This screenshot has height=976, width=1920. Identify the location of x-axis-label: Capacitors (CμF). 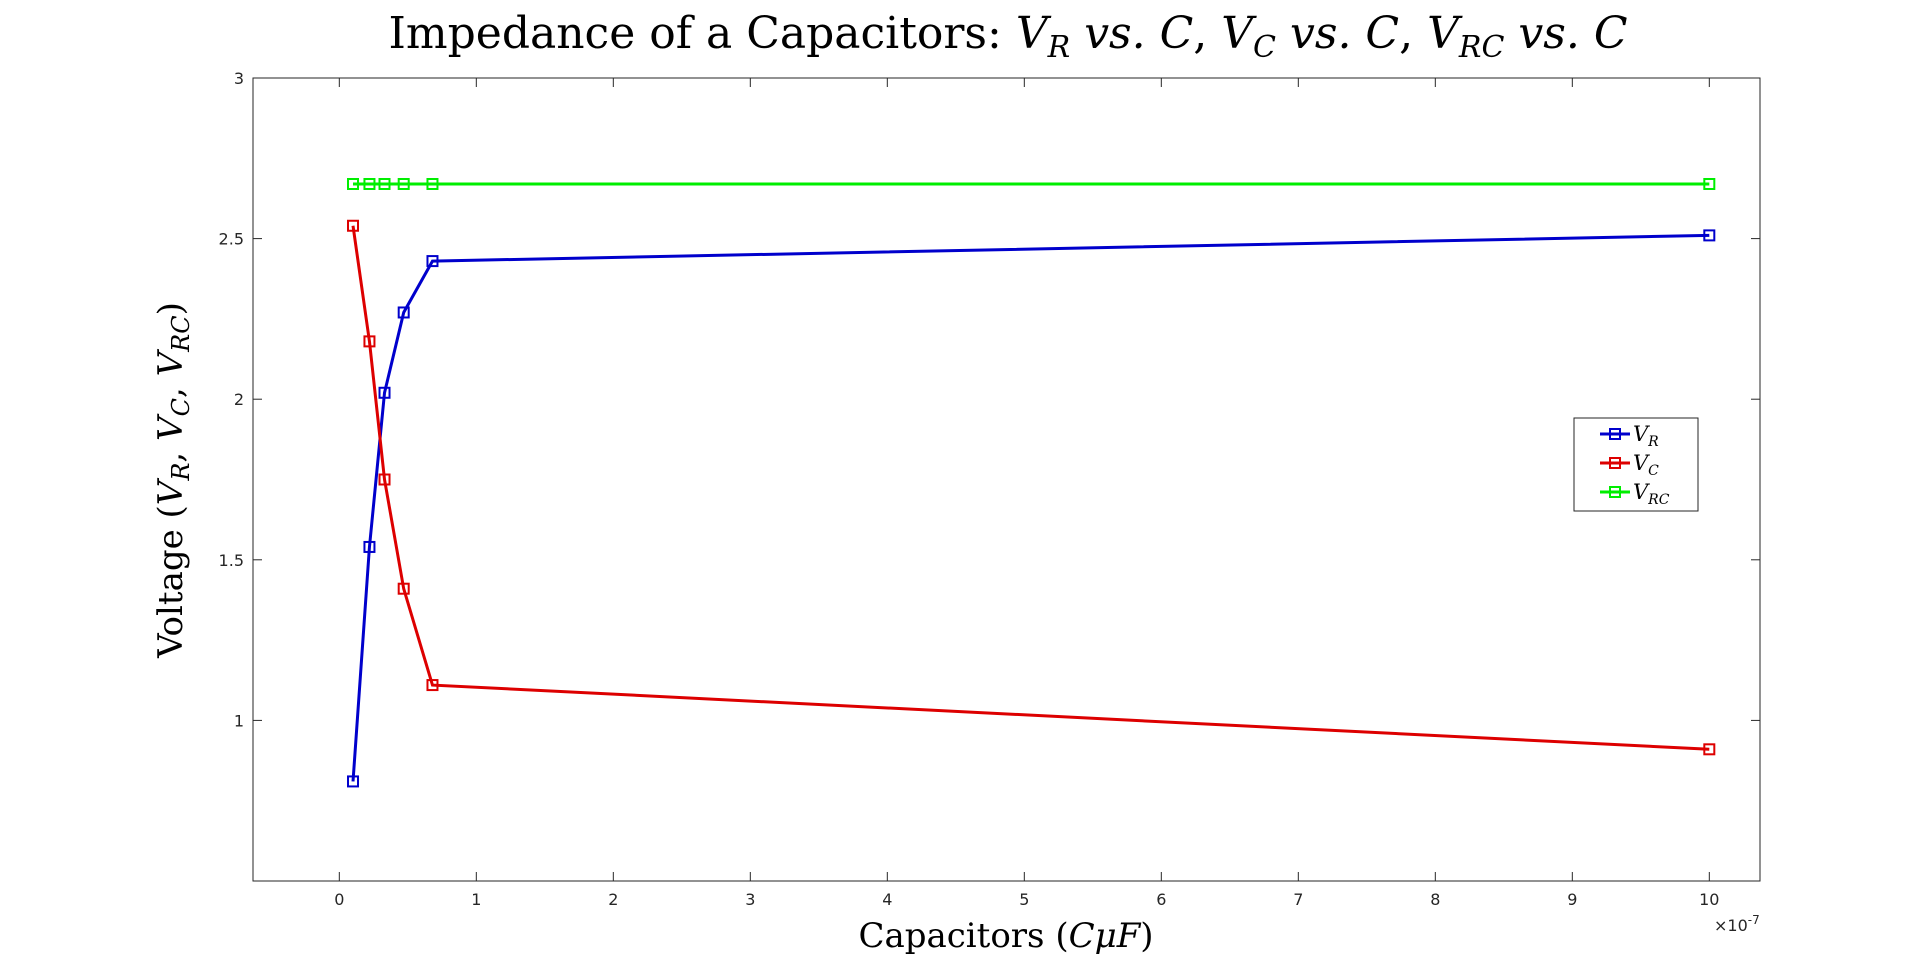
(1005, 936).